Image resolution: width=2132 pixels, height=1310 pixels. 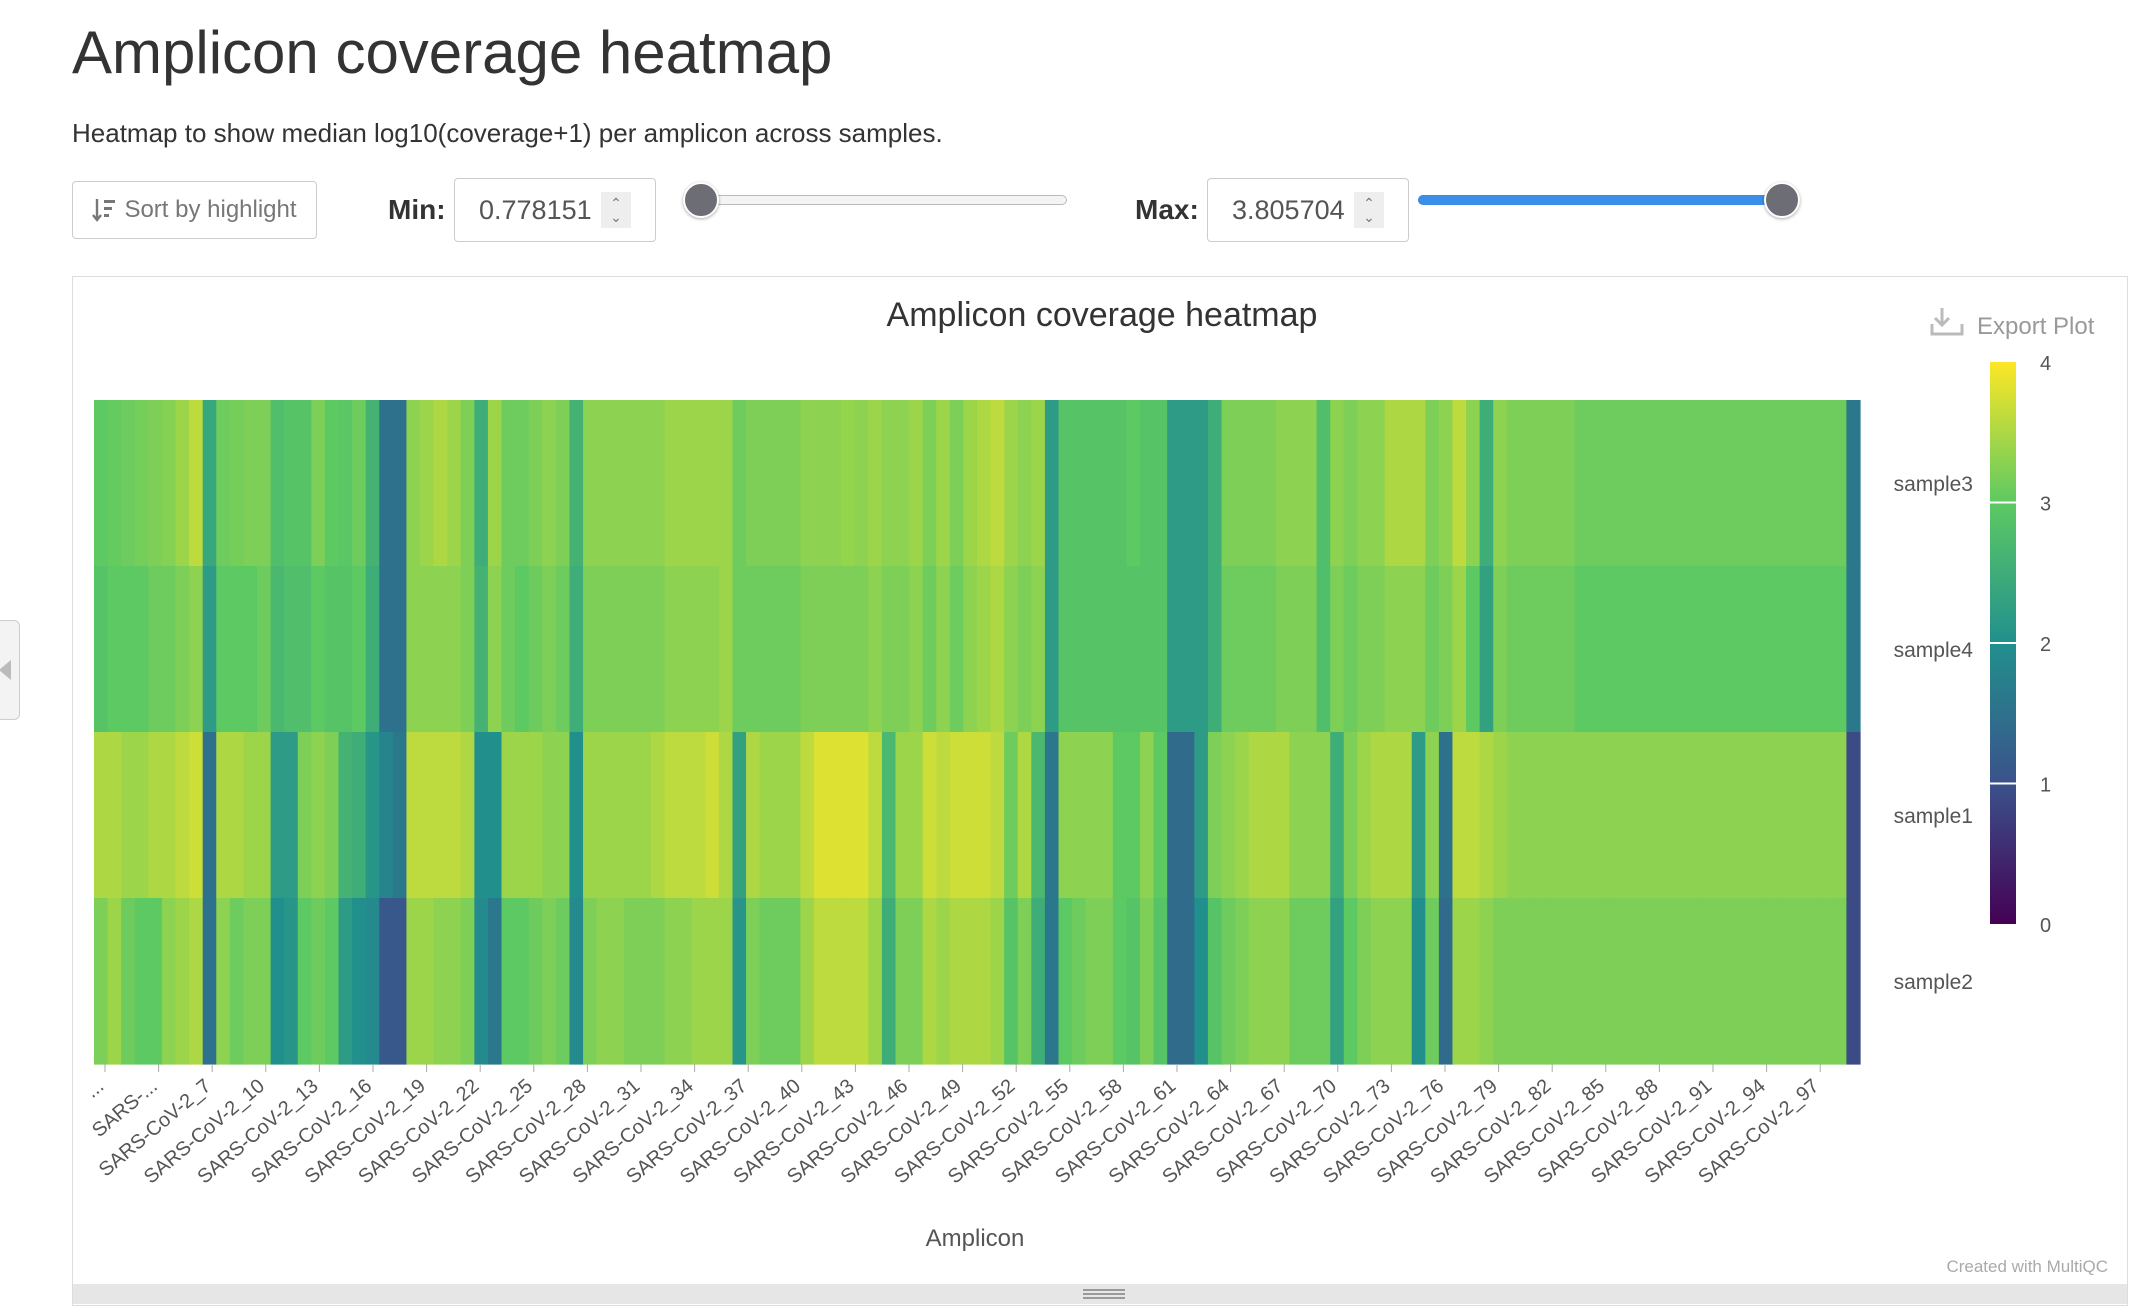 What do you see at coordinates (1369, 203) in the screenshot?
I see `spin-up-icon: ⌃` at bounding box center [1369, 203].